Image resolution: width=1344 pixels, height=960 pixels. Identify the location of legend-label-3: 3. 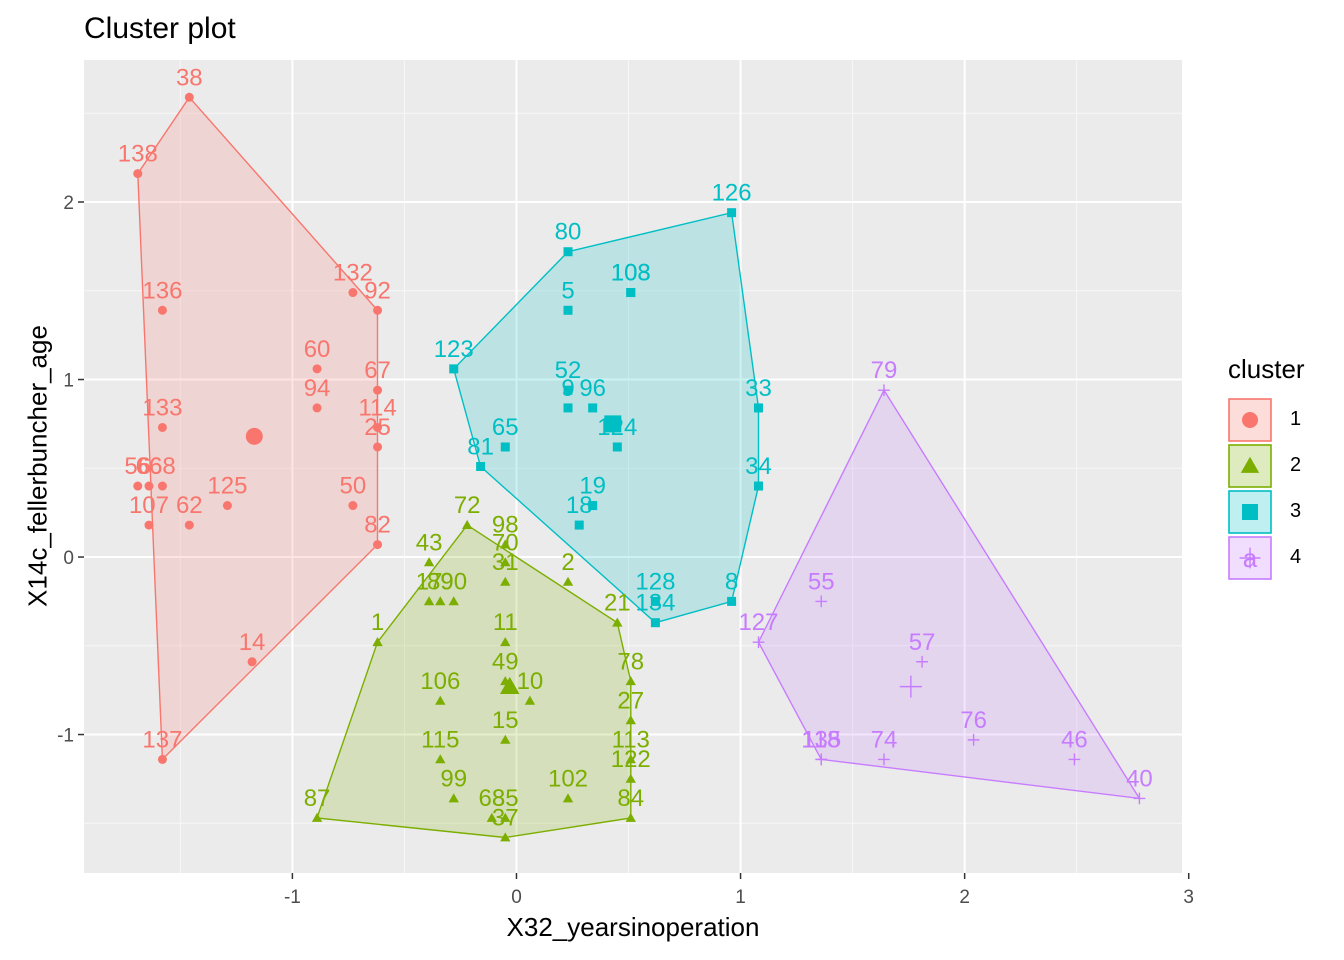
(1296, 511).